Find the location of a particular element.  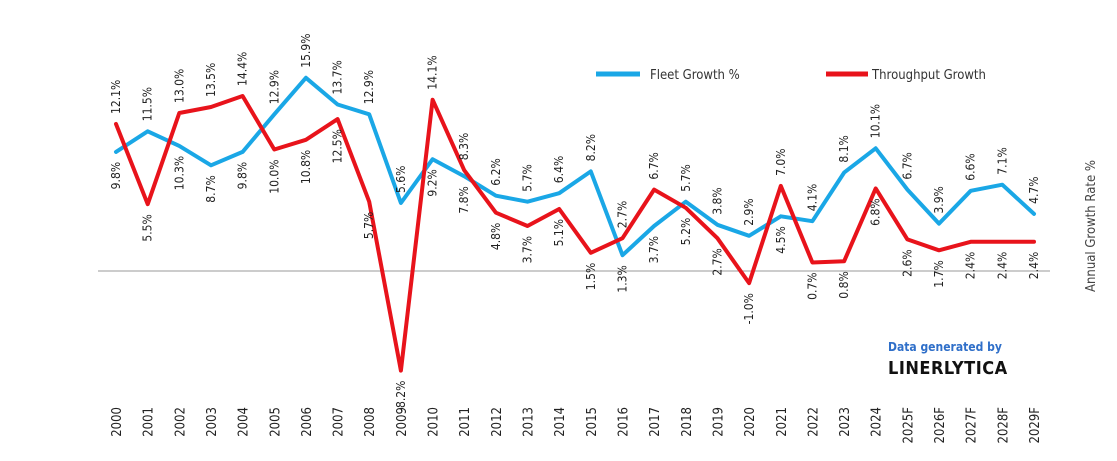

fleet-label-2023: 8.1% is located at coordinates (844, 148).